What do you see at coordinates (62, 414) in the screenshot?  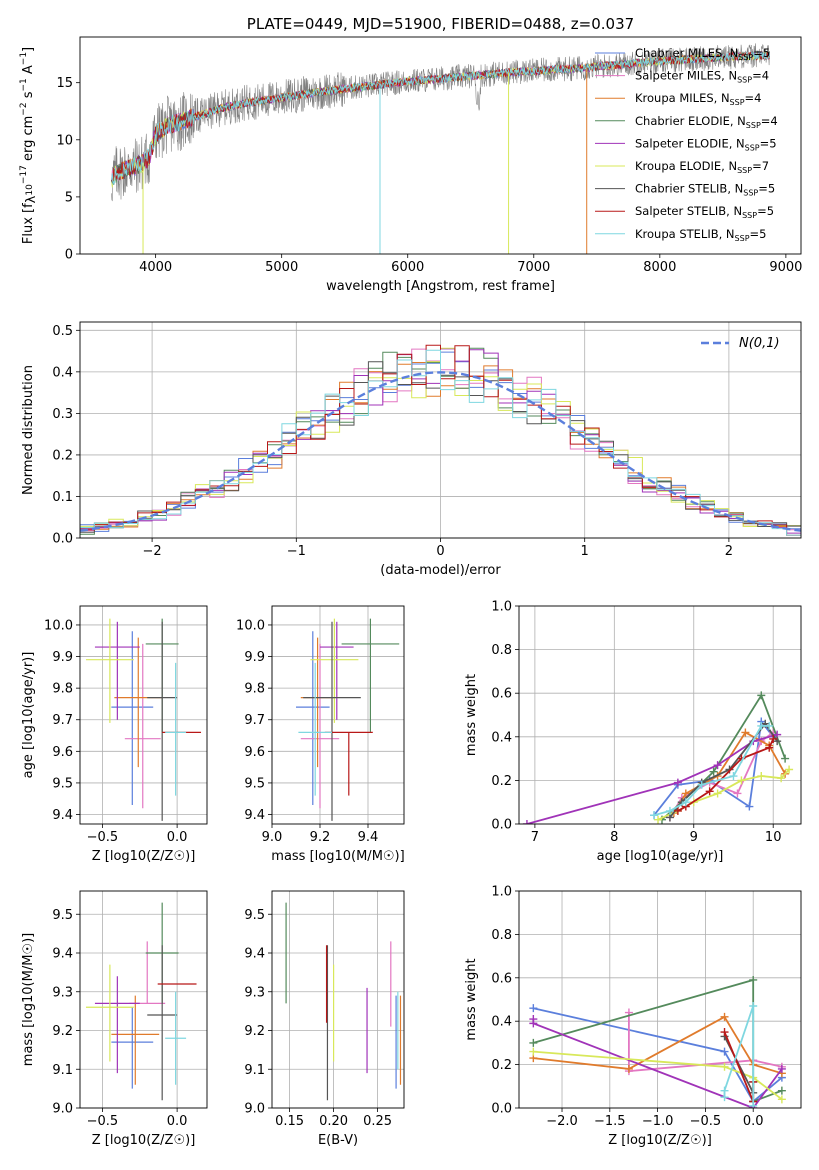 I see `y-tick-label: 0.3` at bounding box center [62, 414].